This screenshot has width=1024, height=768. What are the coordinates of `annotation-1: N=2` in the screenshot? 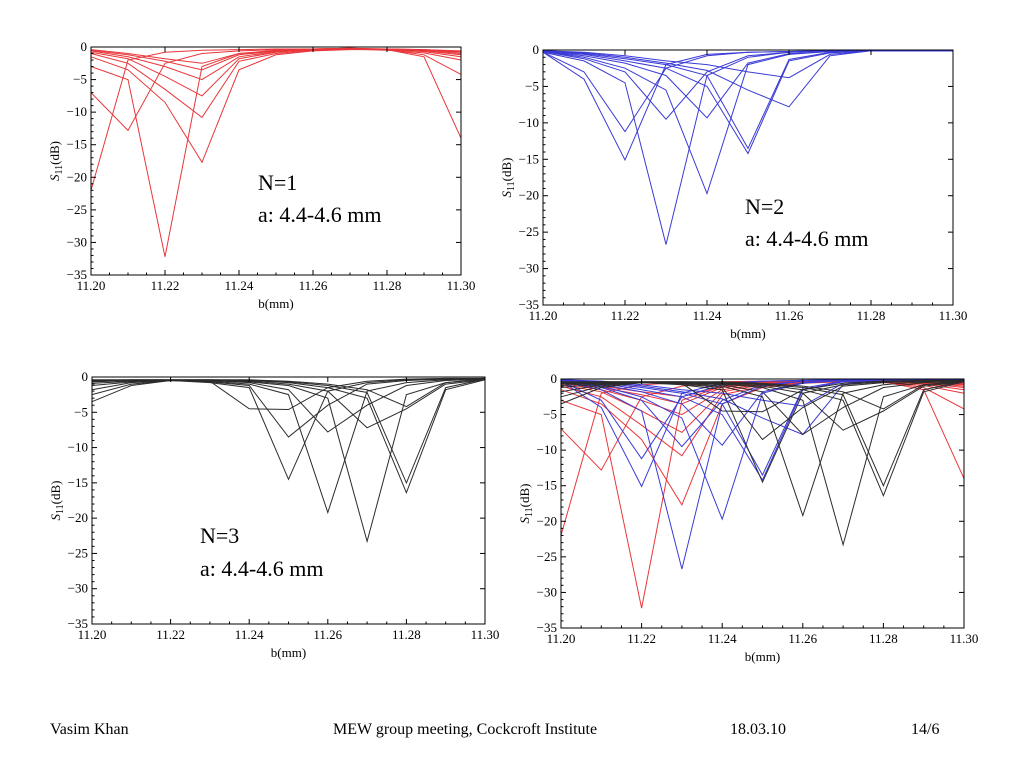 It's located at (764, 206).